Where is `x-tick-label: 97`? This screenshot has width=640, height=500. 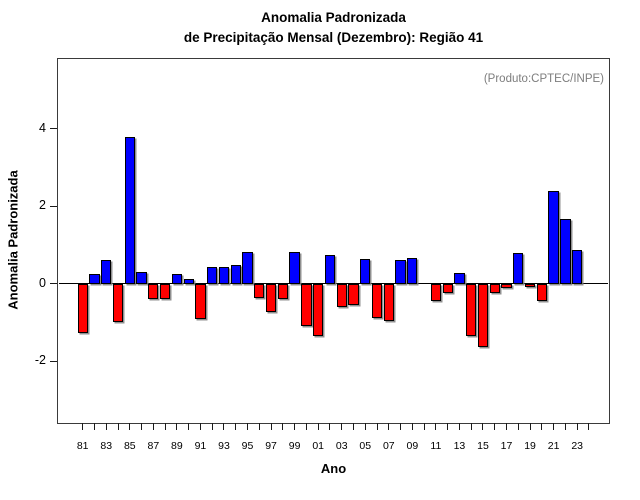
x-tick-label: 97 is located at coordinates (271, 446).